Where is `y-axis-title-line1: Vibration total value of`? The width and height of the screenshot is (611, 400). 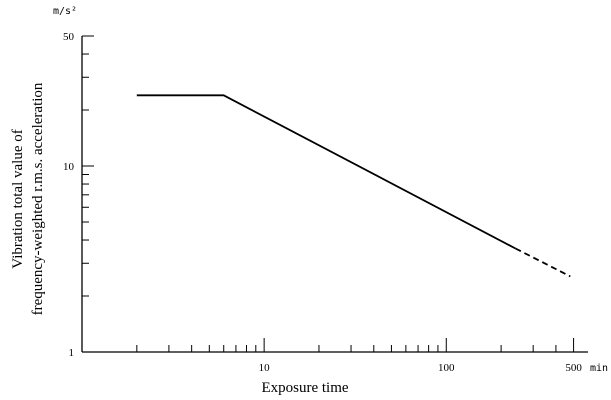
y-axis-title-line1: Vibration total value of is located at coordinates (18, 198).